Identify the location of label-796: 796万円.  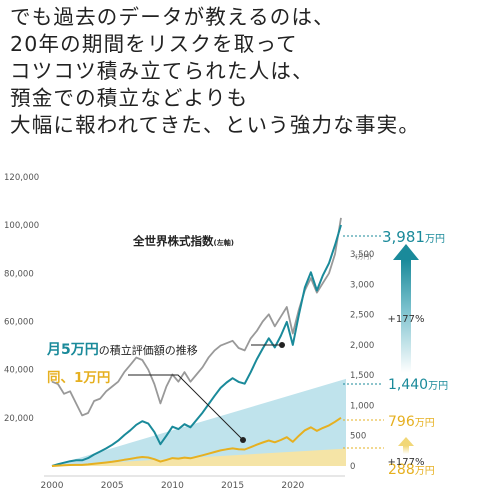
(411, 422).